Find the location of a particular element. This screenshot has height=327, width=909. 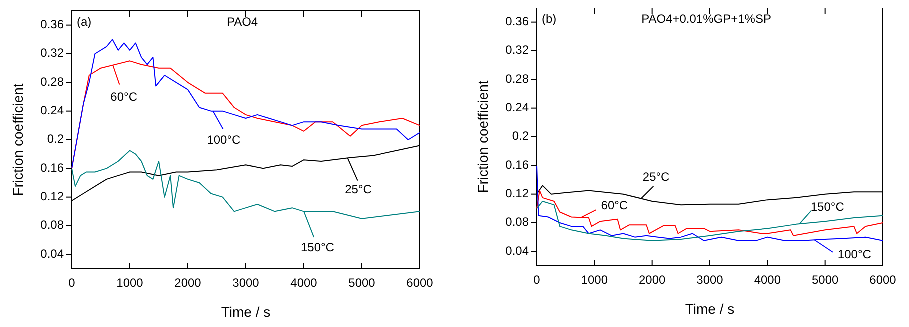

series-label: 25°C is located at coordinates (656, 177).